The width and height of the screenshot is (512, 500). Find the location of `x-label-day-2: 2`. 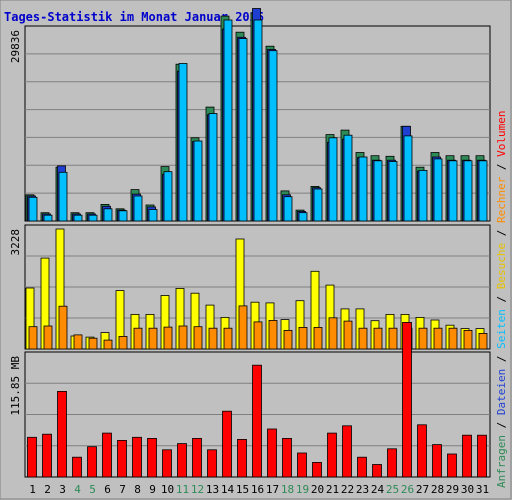

x-label-day-2: 2 is located at coordinates (47, 489).